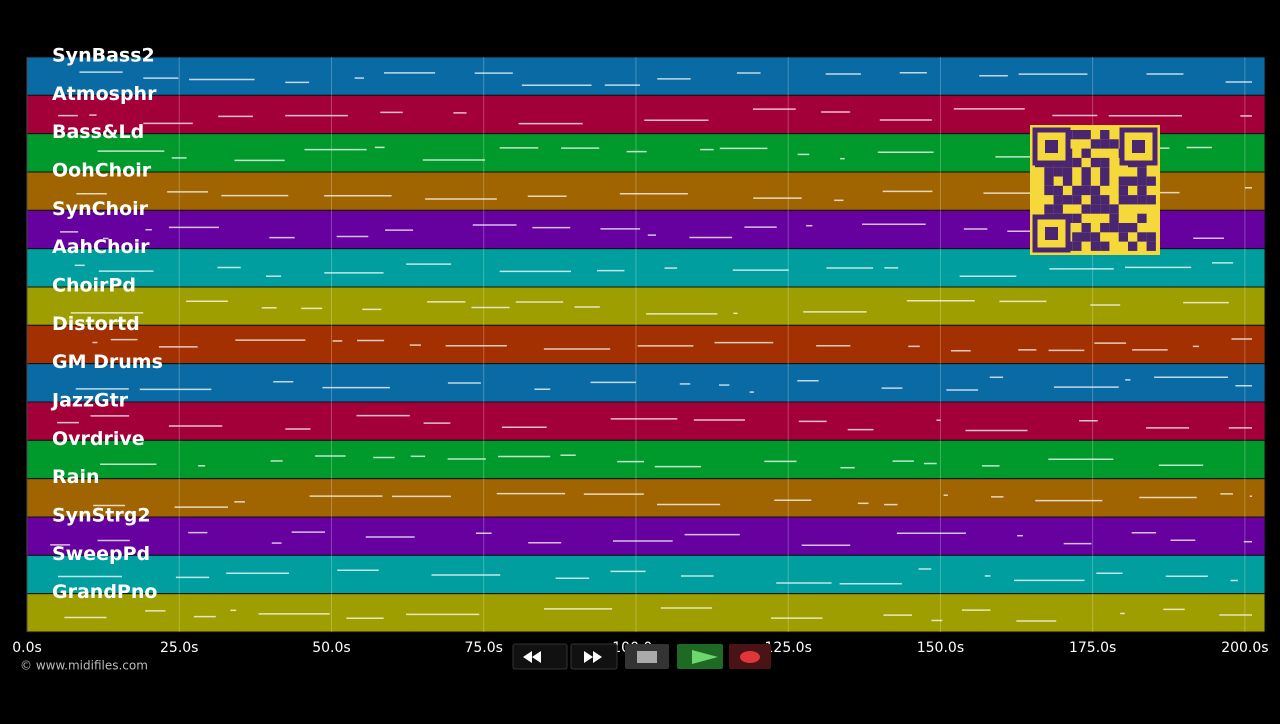 The width and height of the screenshot is (1280, 724). Describe the element at coordinates (94, 286) in the screenshot. I see `track-name: ChoirPd` at that location.